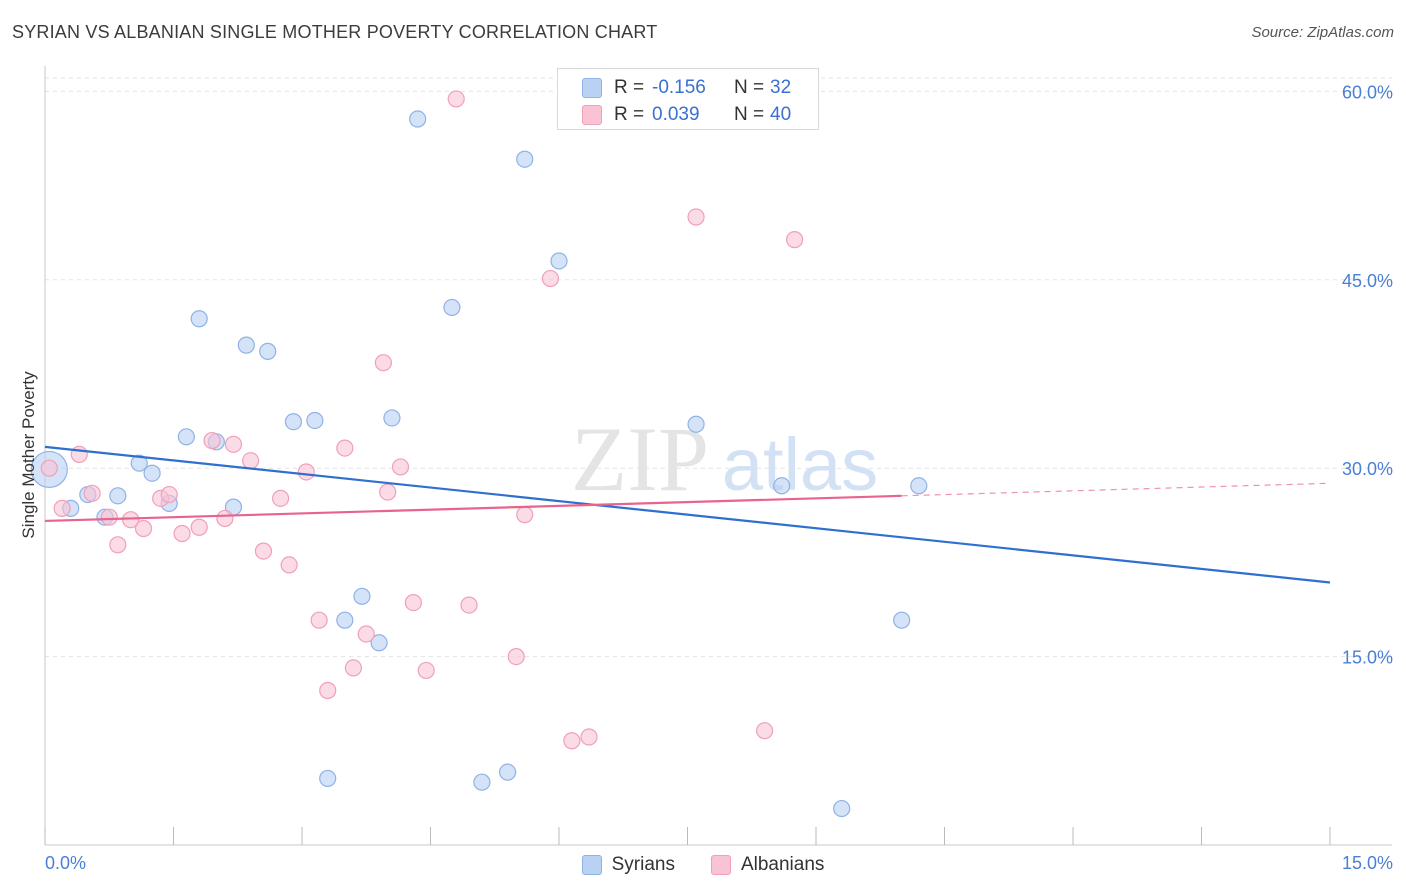 Image resolution: width=1406 pixels, height=892 pixels. What do you see at coordinates (1367, 469) in the screenshot?
I see `y-tick-label: 30.0%` at bounding box center [1367, 469].